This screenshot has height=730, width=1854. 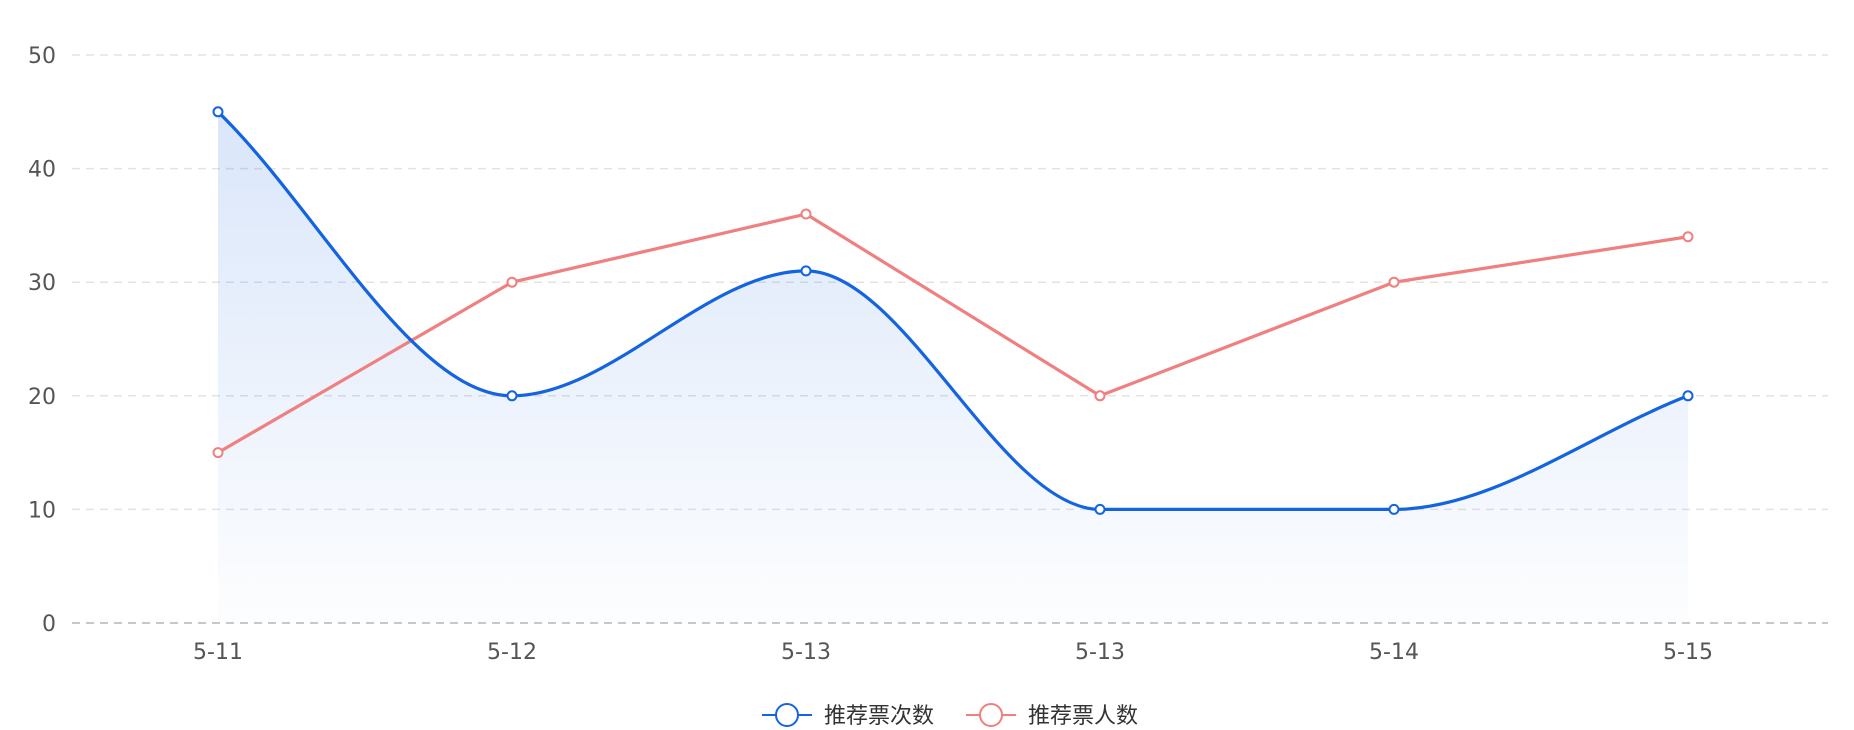 I want to click on y-axis: 0 10 20 30 40 50, so click(x=42, y=340).